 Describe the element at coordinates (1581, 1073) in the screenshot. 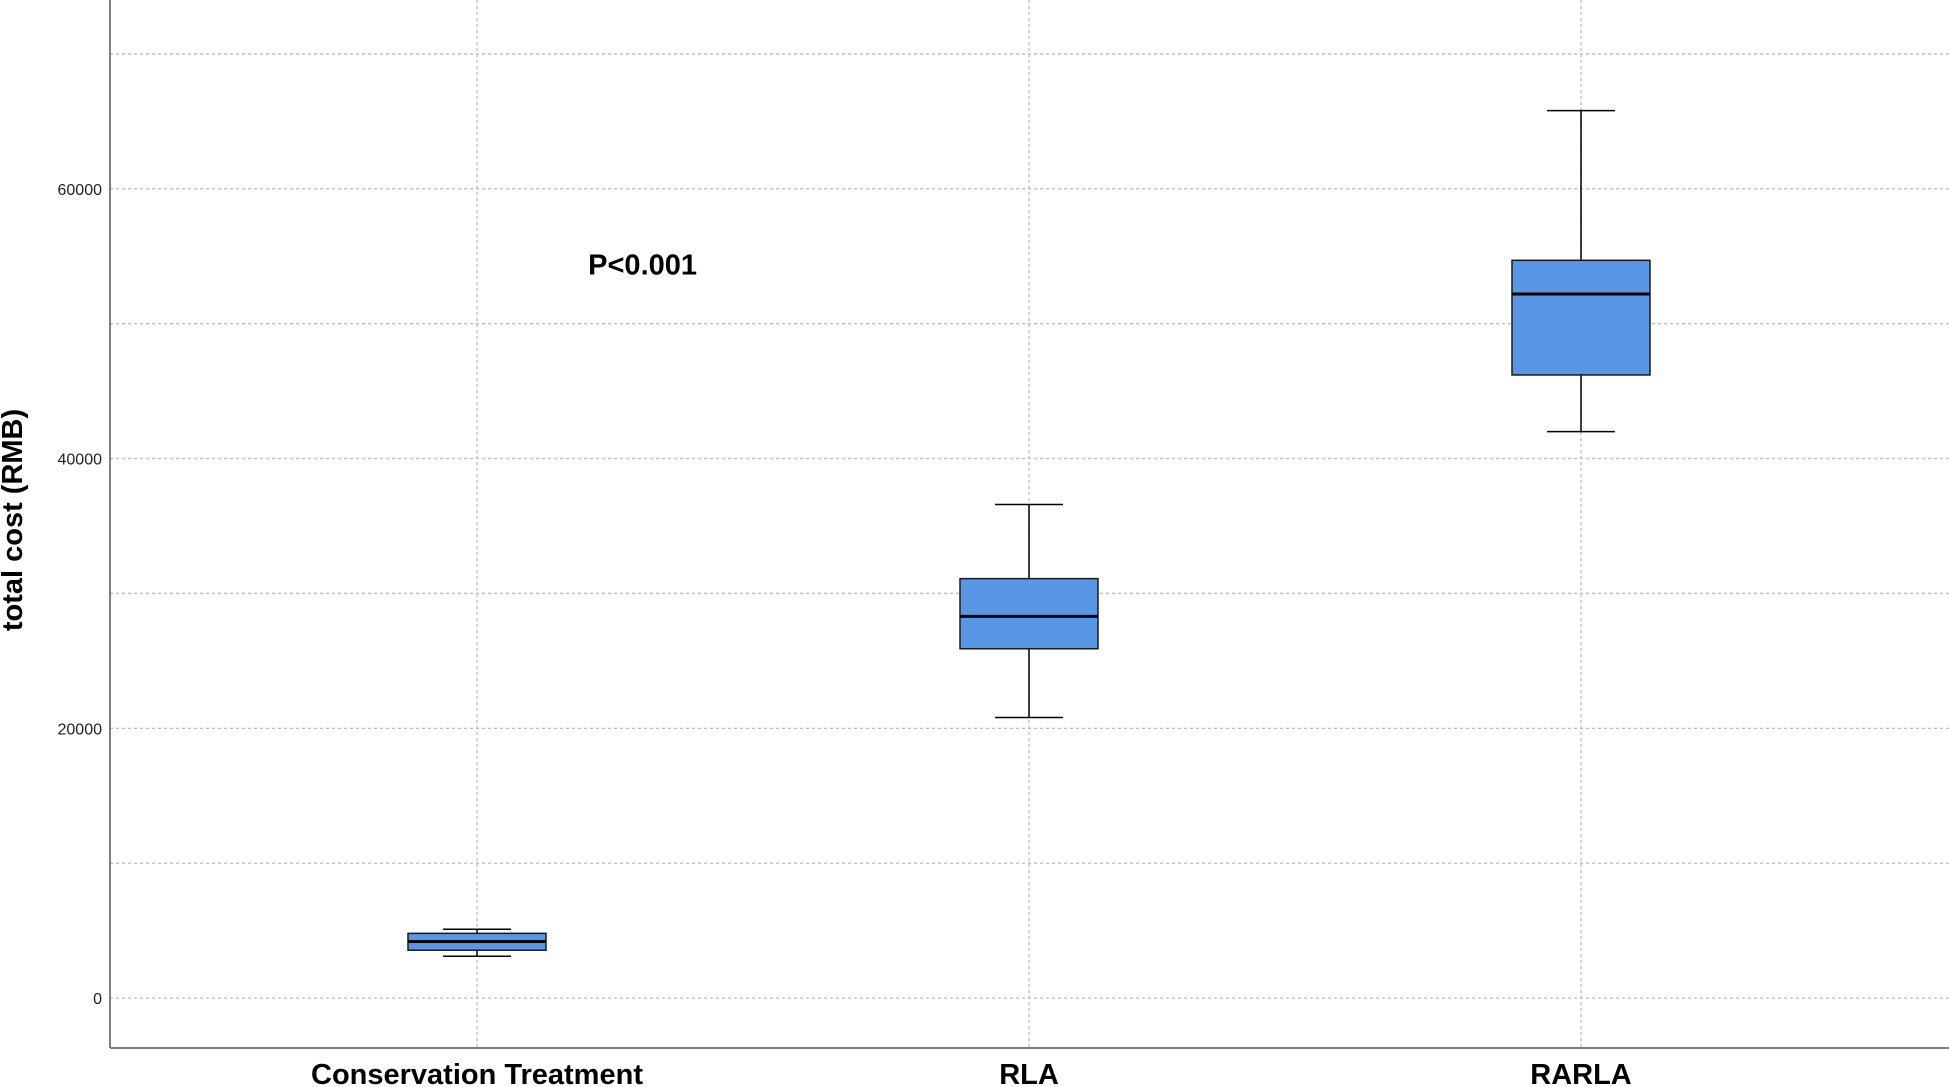

I see `x-category-label: RARLA` at that location.